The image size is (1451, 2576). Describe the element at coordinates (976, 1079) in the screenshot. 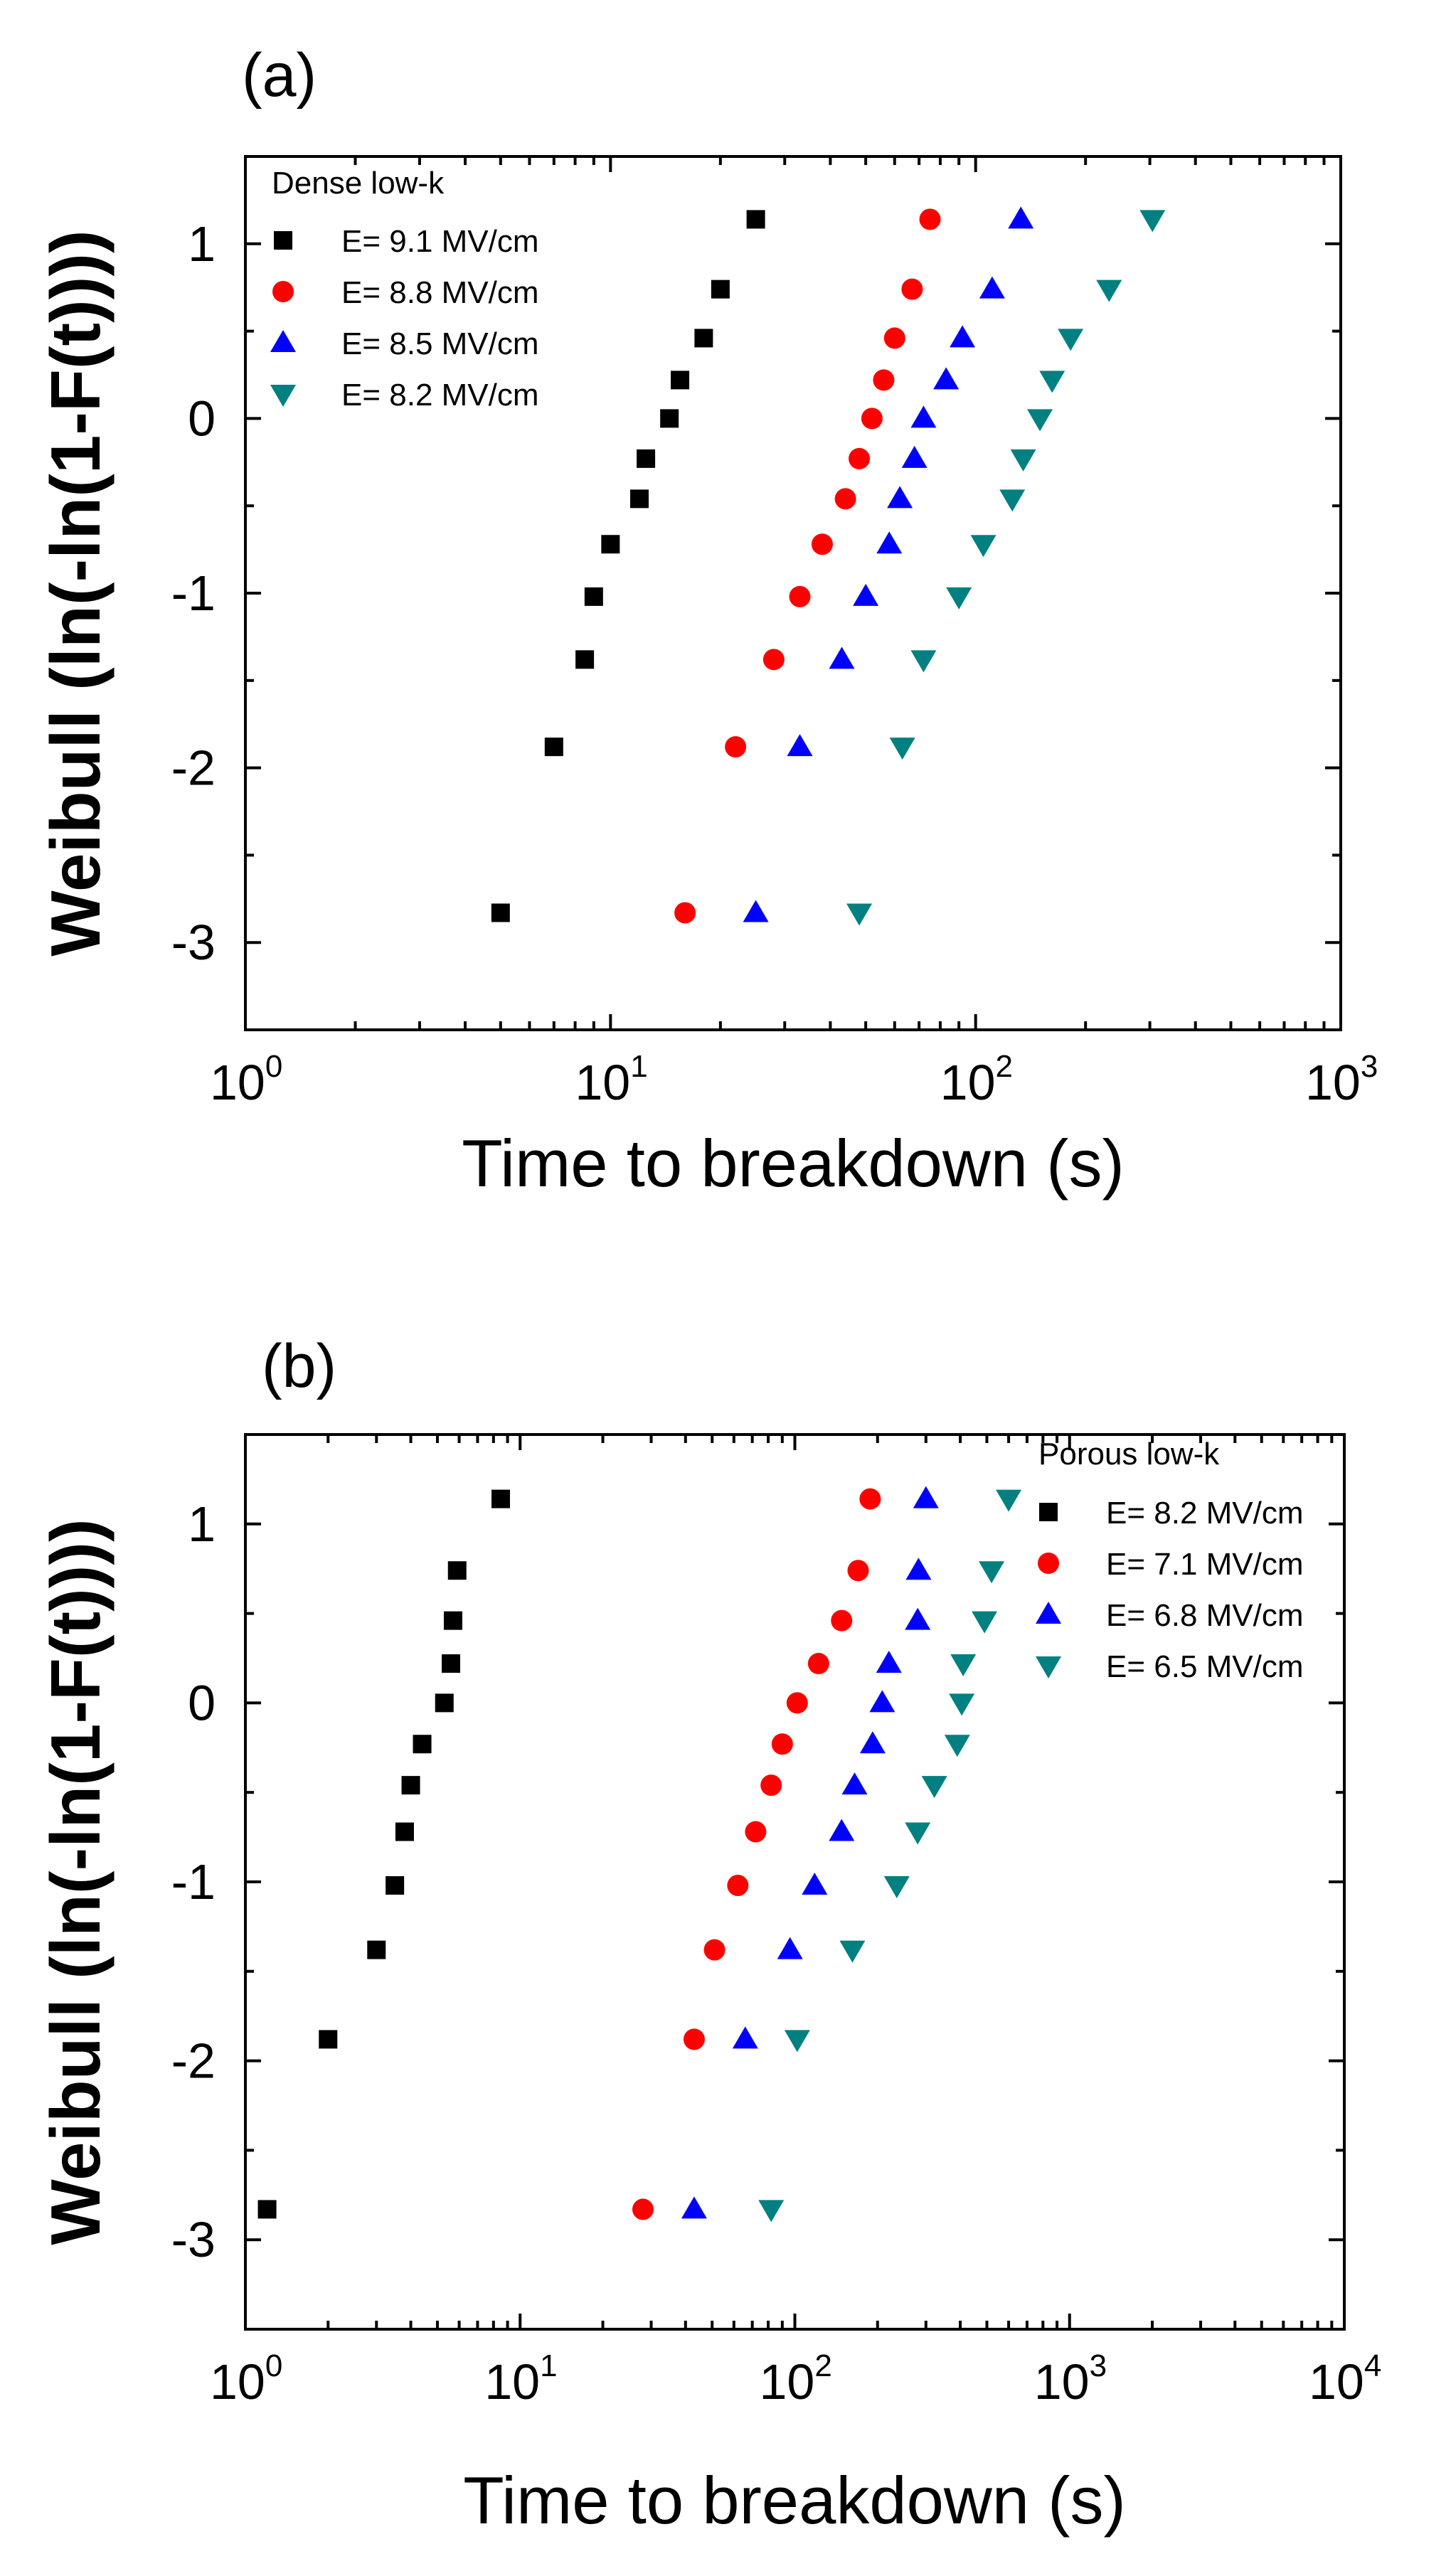

I see `panel-a-x-tick-label: 10²` at that location.